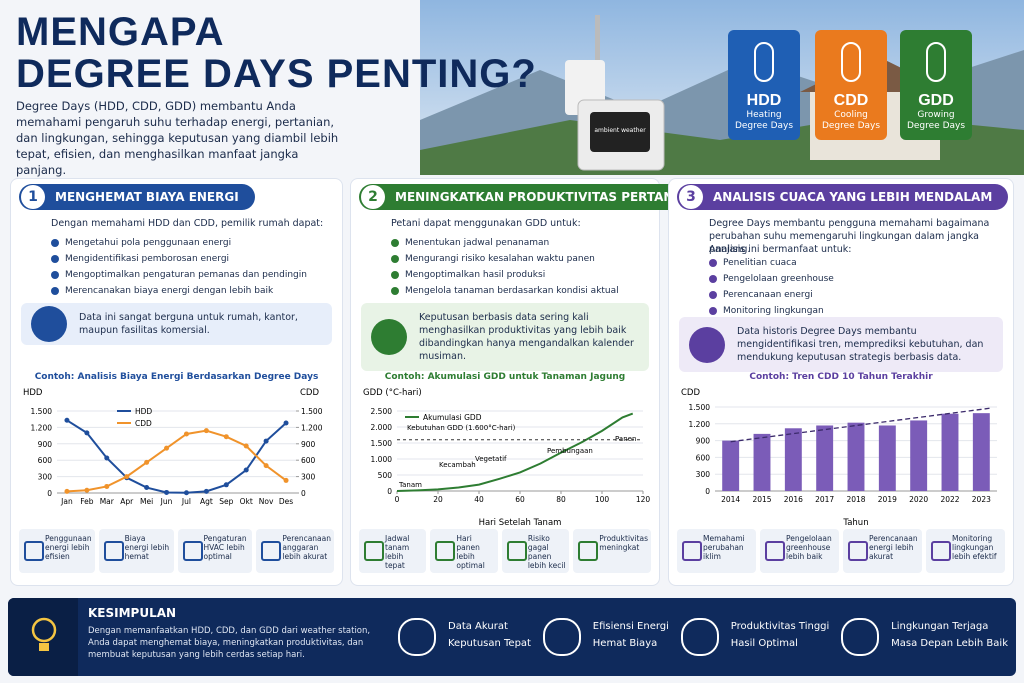  I want to click on y-tick-label: 300, so click(45, 477).